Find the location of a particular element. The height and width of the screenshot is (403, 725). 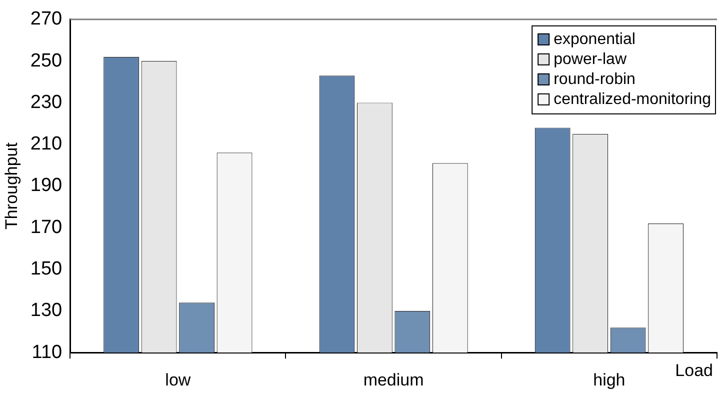

y-tick-label: 210 is located at coordinates (46, 144).